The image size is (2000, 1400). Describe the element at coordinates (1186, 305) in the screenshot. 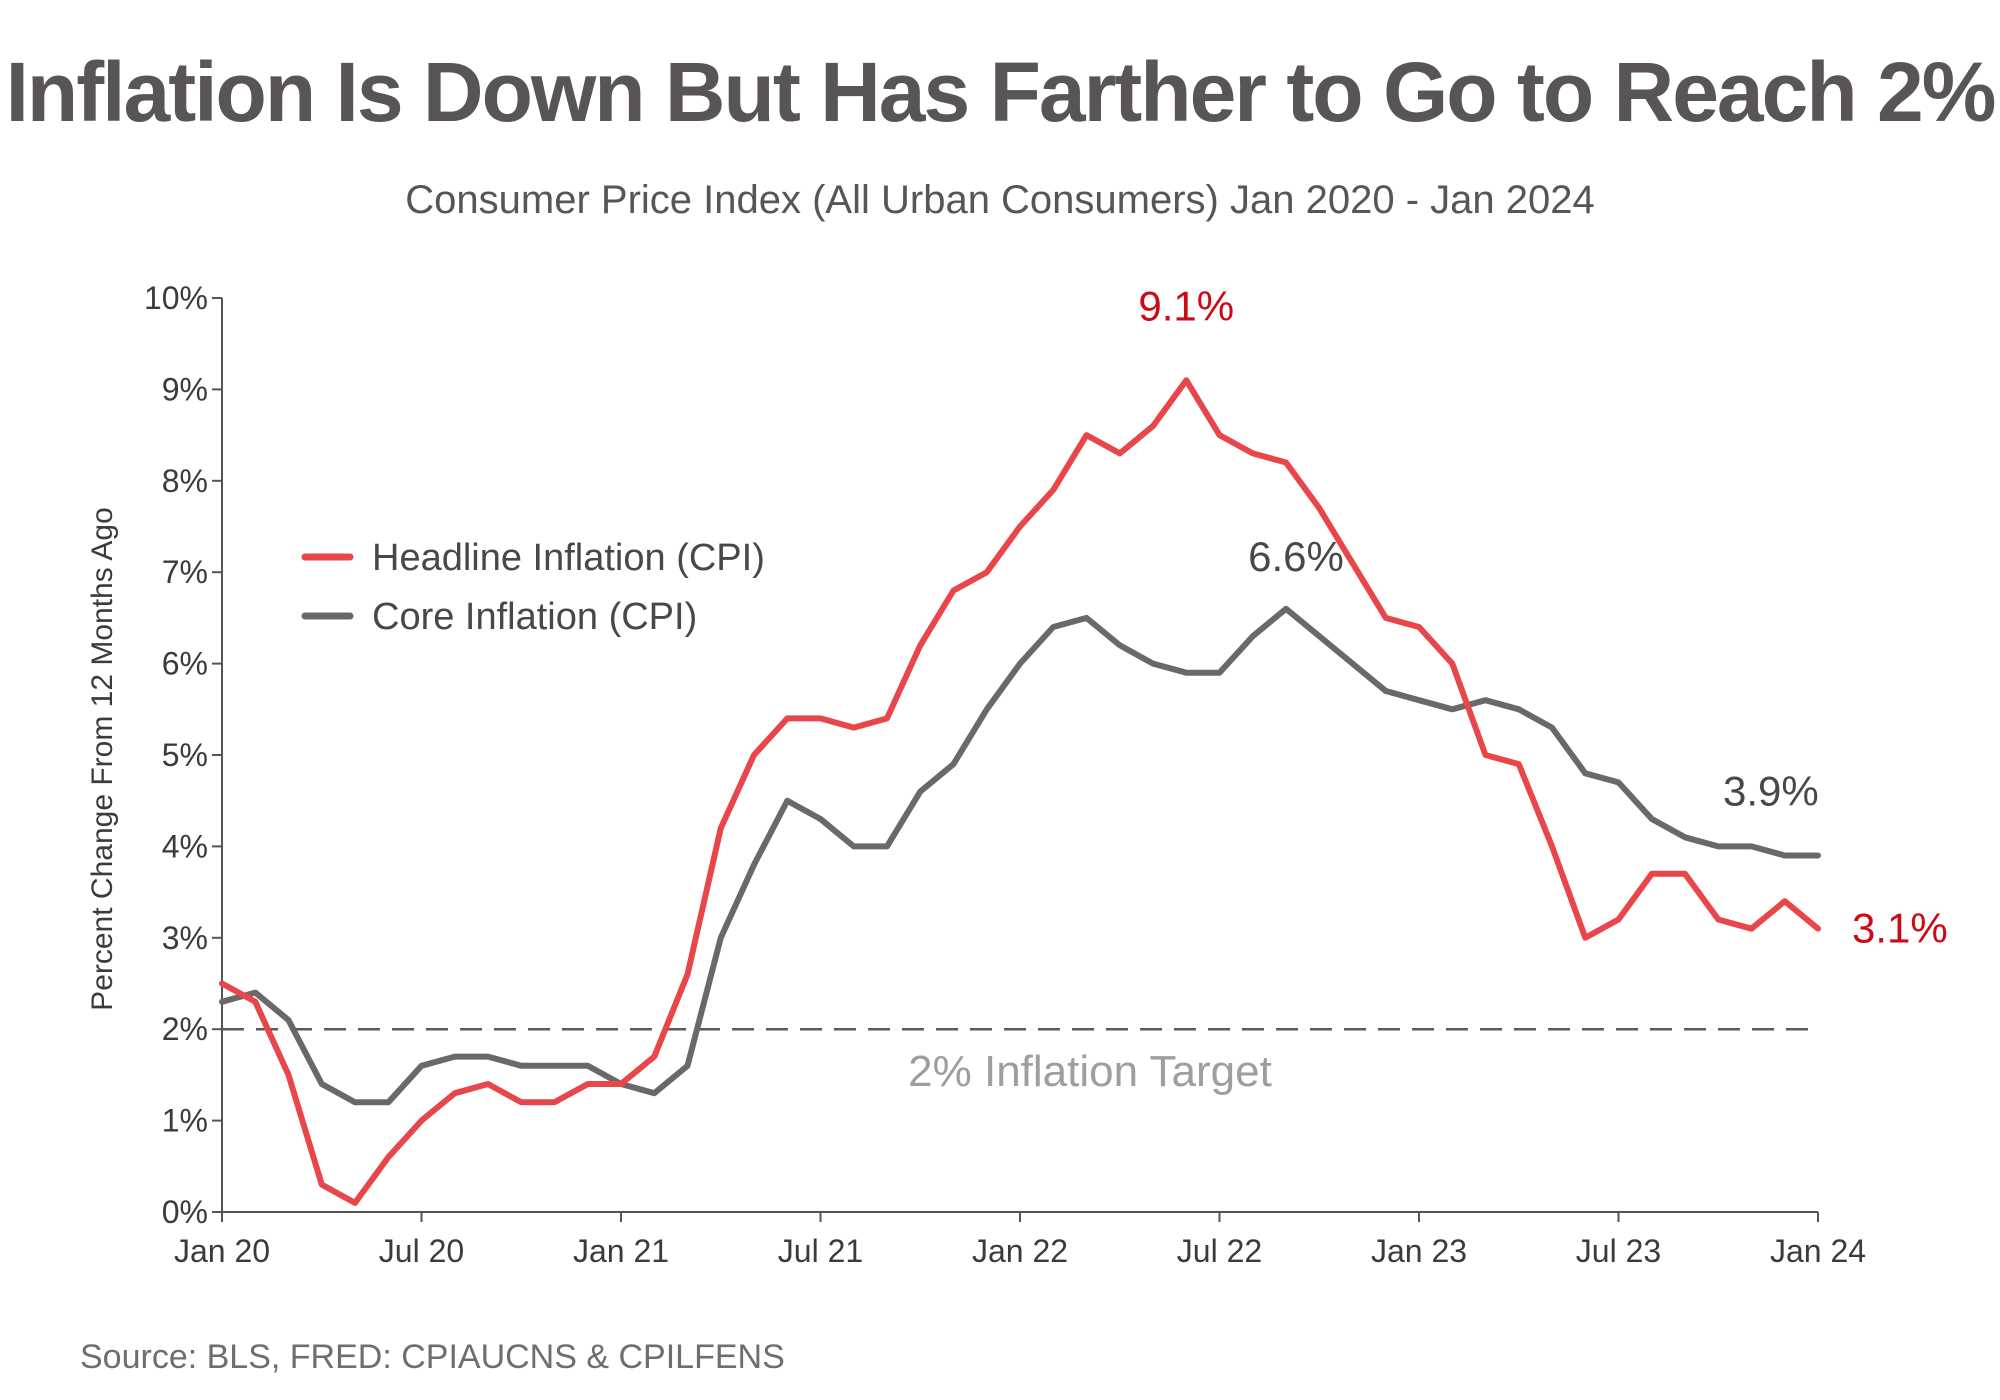

I see `headline-peak-label: 9.1%` at that location.